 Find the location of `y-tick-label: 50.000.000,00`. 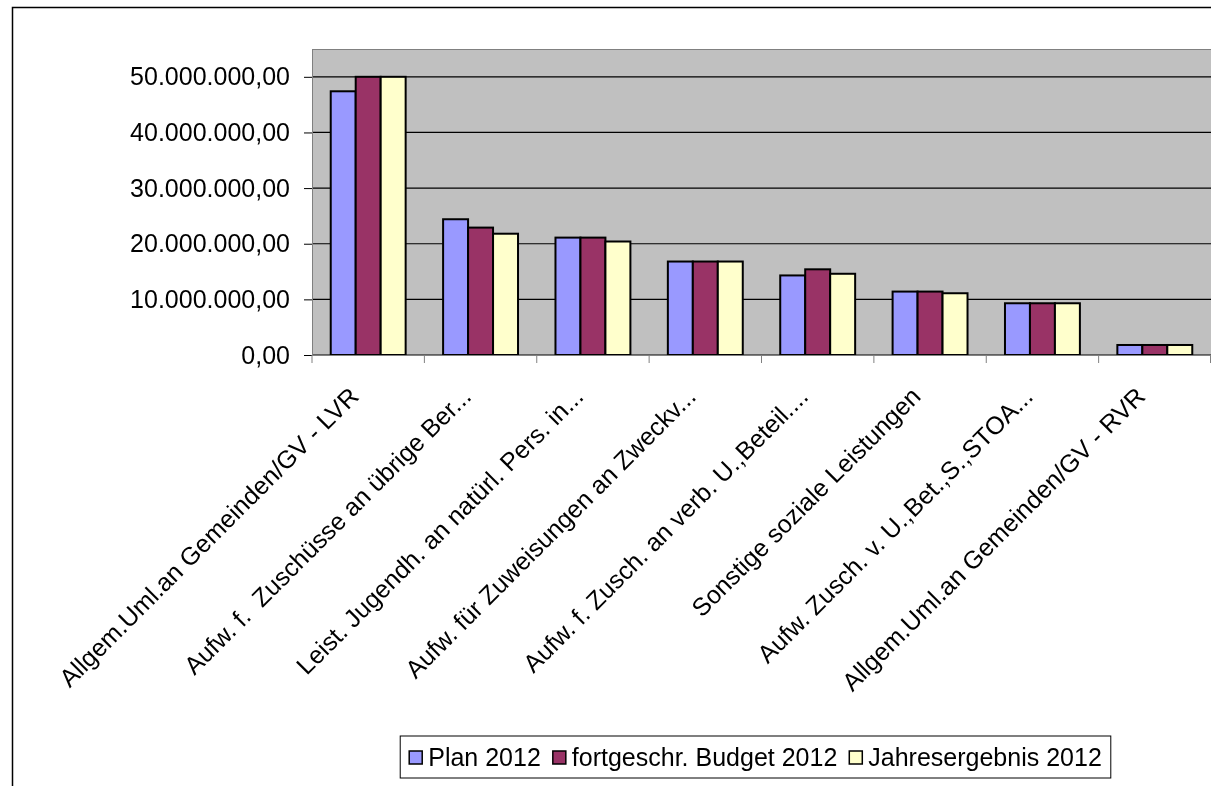

y-tick-label: 50.000.000,00 is located at coordinates (210, 76).